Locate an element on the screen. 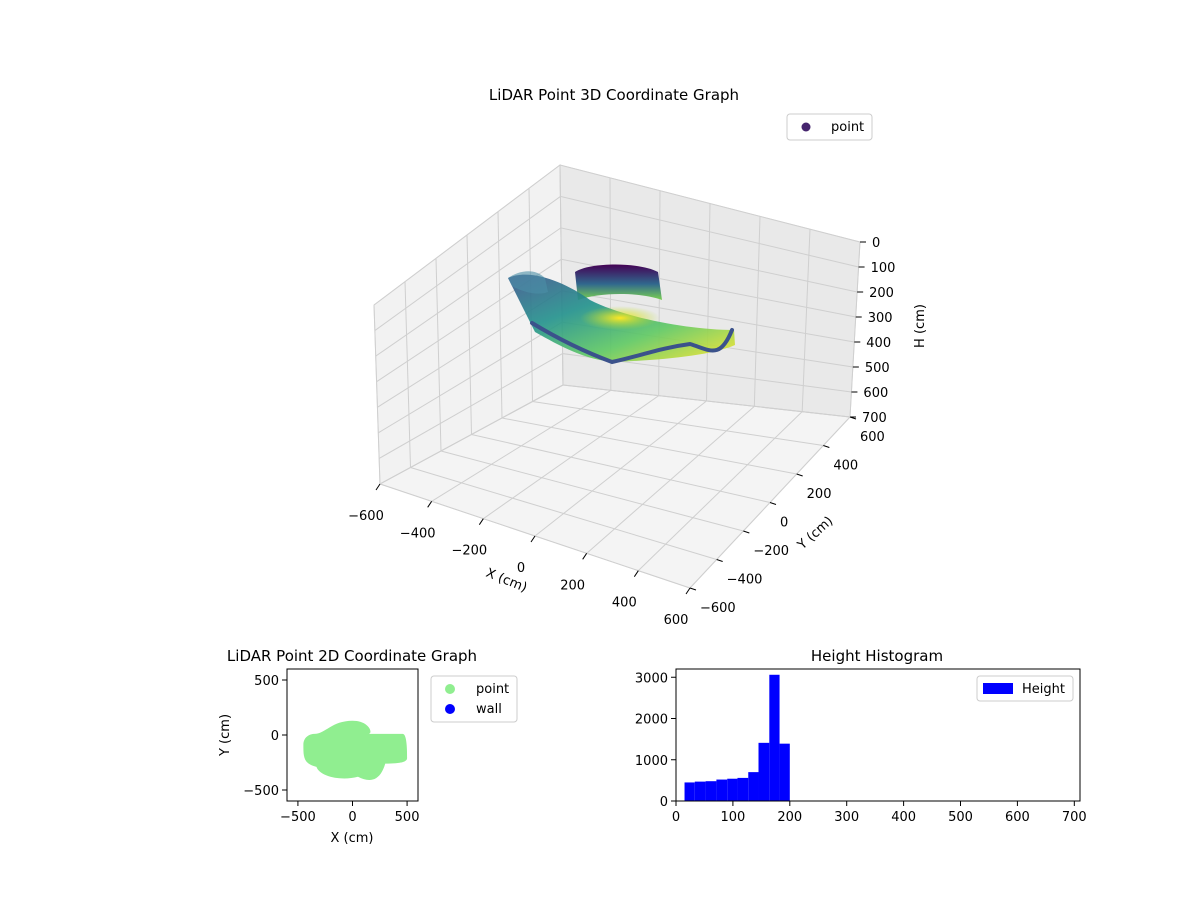 The image size is (1200, 900). z-tick-label: 200 is located at coordinates (881, 293).